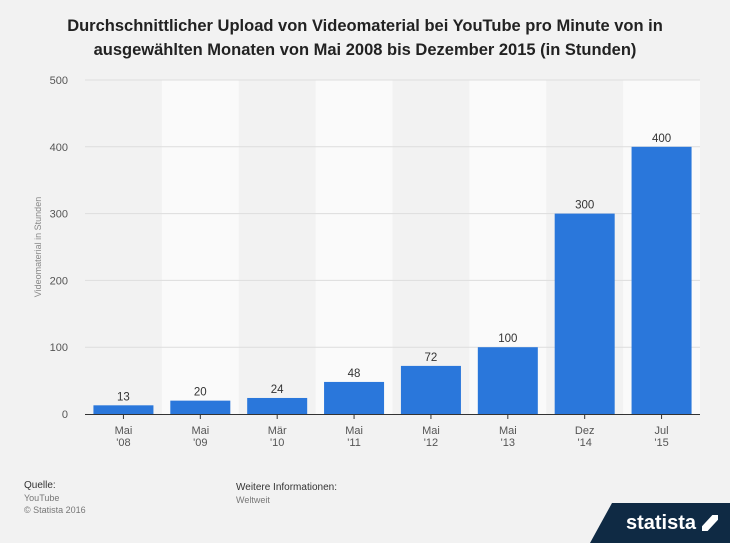 This screenshot has width=730, height=543. Describe the element at coordinates (710, 523) in the screenshot. I see `statista-logo-icon` at that location.